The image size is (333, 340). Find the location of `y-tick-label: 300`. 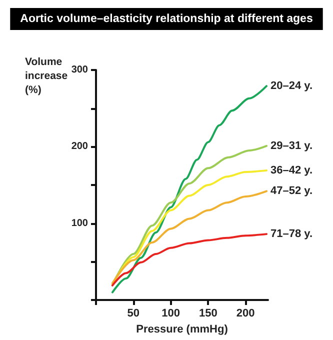

y-tick-label: 300 is located at coordinates (79, 70).